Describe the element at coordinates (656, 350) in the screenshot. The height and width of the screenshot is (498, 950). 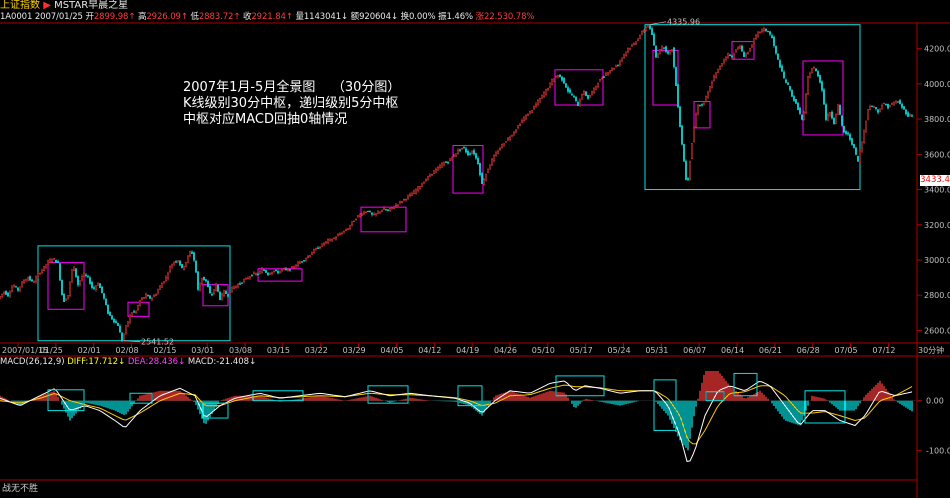
I see `x-tick-label: 05/31` at that location.